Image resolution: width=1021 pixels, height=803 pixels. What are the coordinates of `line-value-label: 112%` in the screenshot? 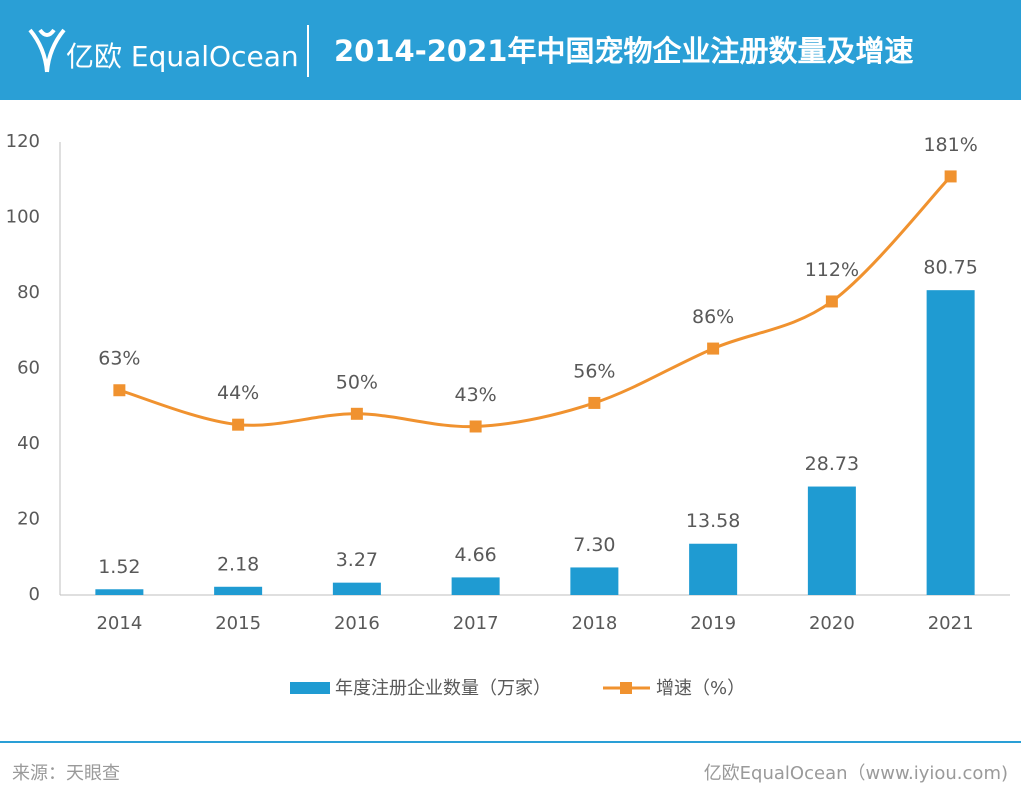 It's located at (832, 270).